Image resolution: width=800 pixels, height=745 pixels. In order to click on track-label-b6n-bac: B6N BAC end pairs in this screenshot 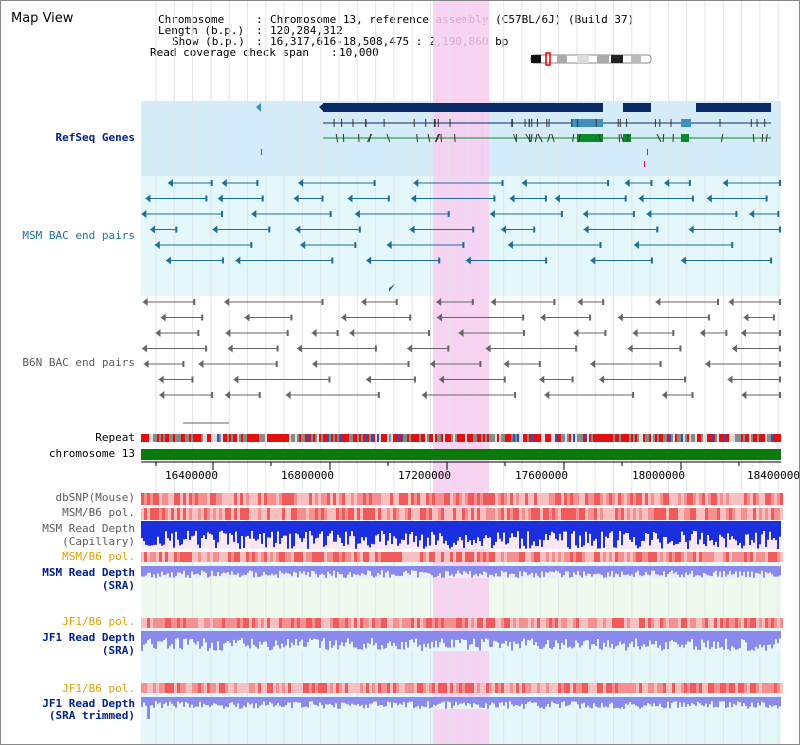, I will do `click(78, 362)`.